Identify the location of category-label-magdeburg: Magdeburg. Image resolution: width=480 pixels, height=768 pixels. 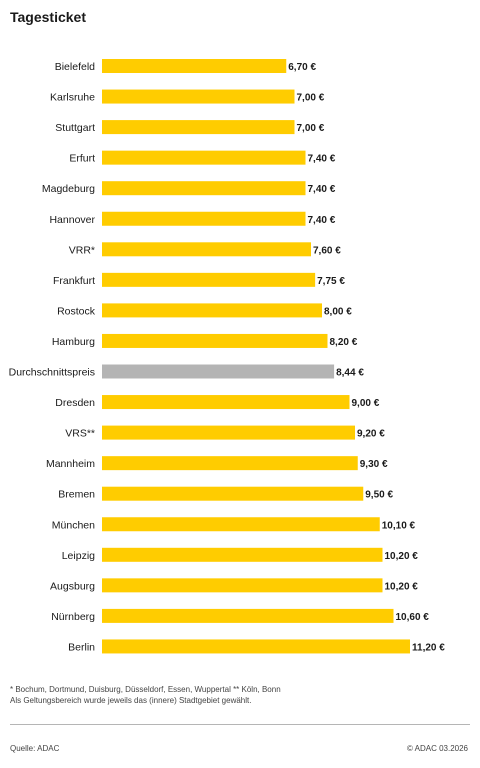
(68, 189).